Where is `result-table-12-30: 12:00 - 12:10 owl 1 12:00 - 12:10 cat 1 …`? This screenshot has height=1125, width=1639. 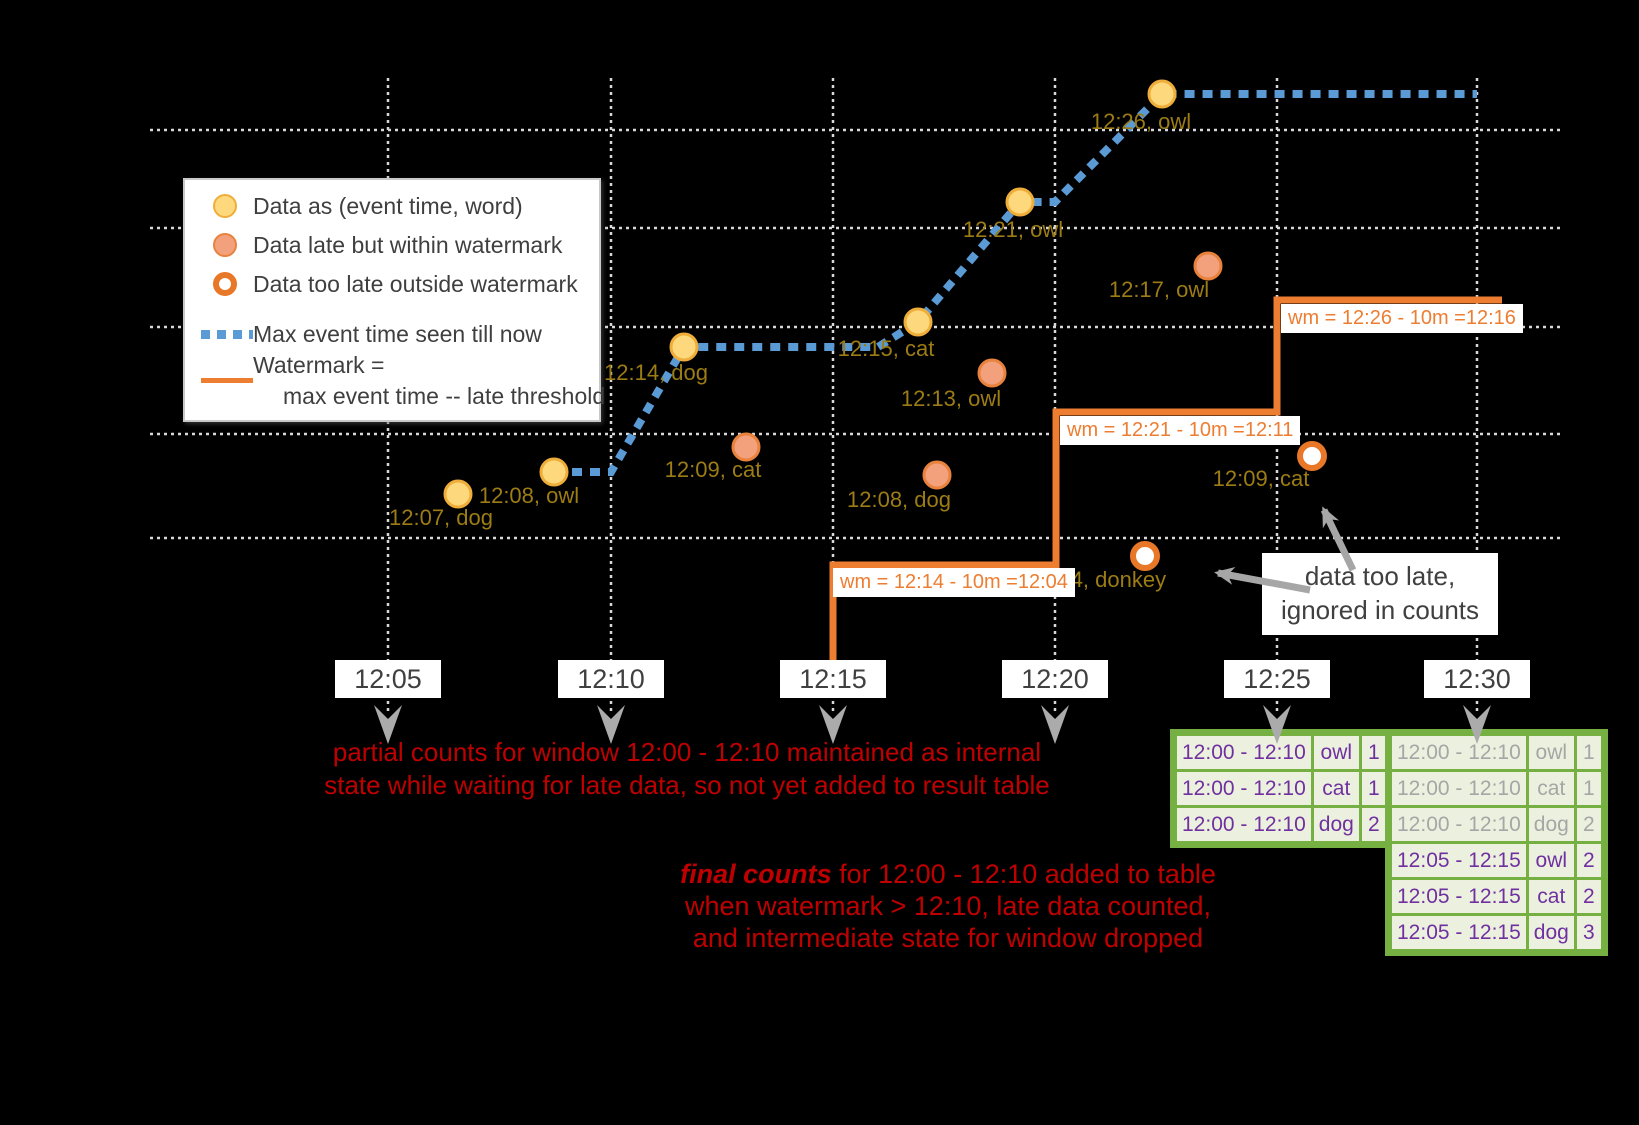 result-table-12-30: 12:00 - 12:10 owl 1 12:00 - 12:10 cat 1 … is located at coordinates (1496, 842).